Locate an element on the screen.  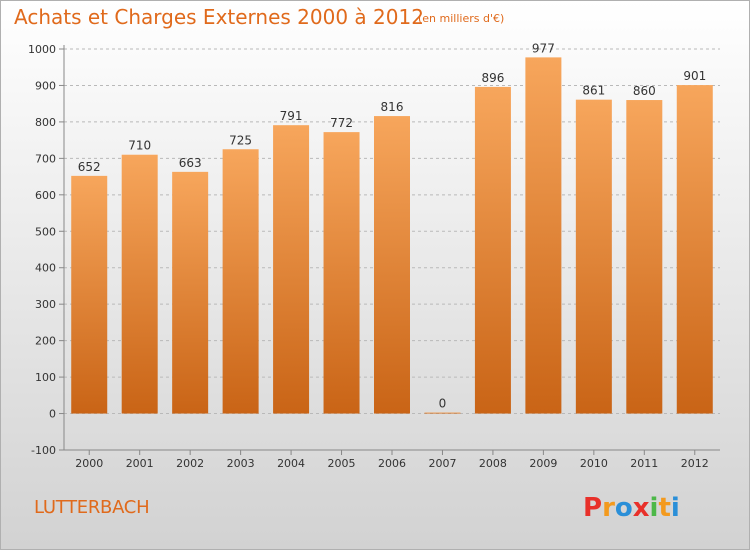
data-label-2003: 725 is located at coordinates (240, 140).